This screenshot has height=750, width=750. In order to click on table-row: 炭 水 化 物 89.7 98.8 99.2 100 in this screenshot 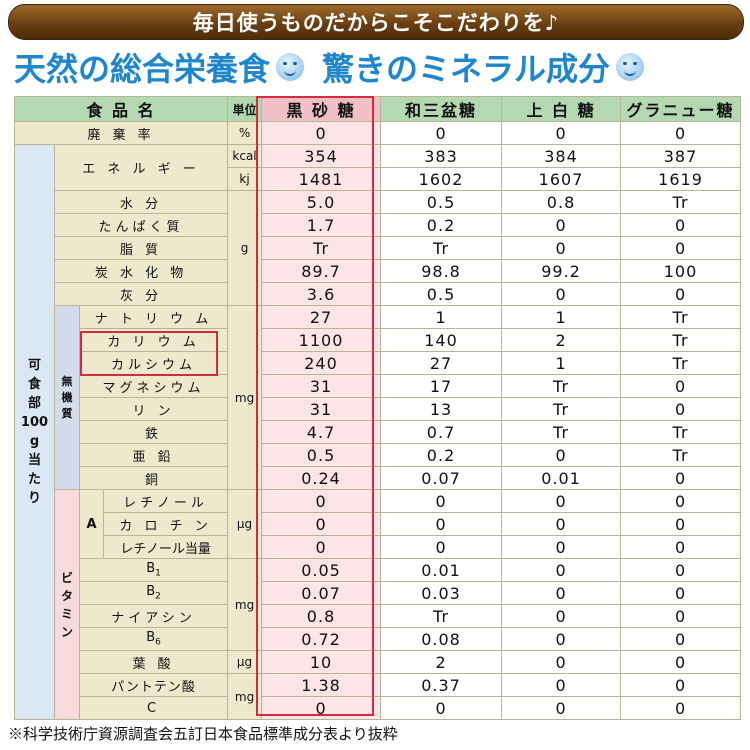, I will do `click(378, 271)`.